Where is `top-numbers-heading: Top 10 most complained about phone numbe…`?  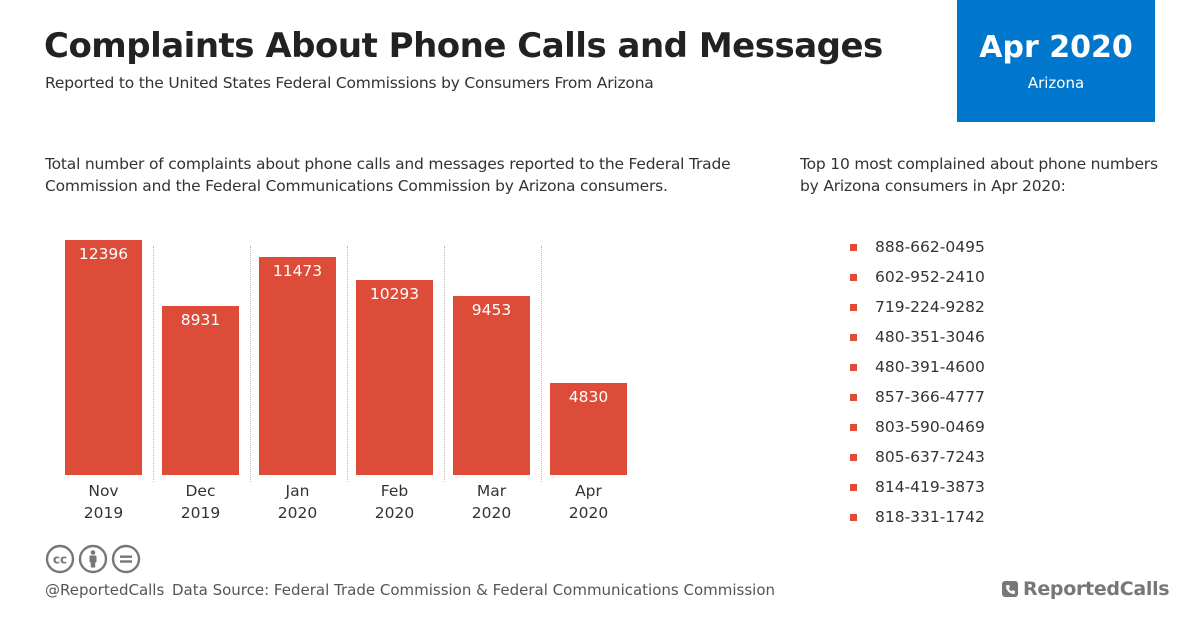
top-numbers-heading: Top 10 most complained about phone numbe… is located at coordinates (979, 175).